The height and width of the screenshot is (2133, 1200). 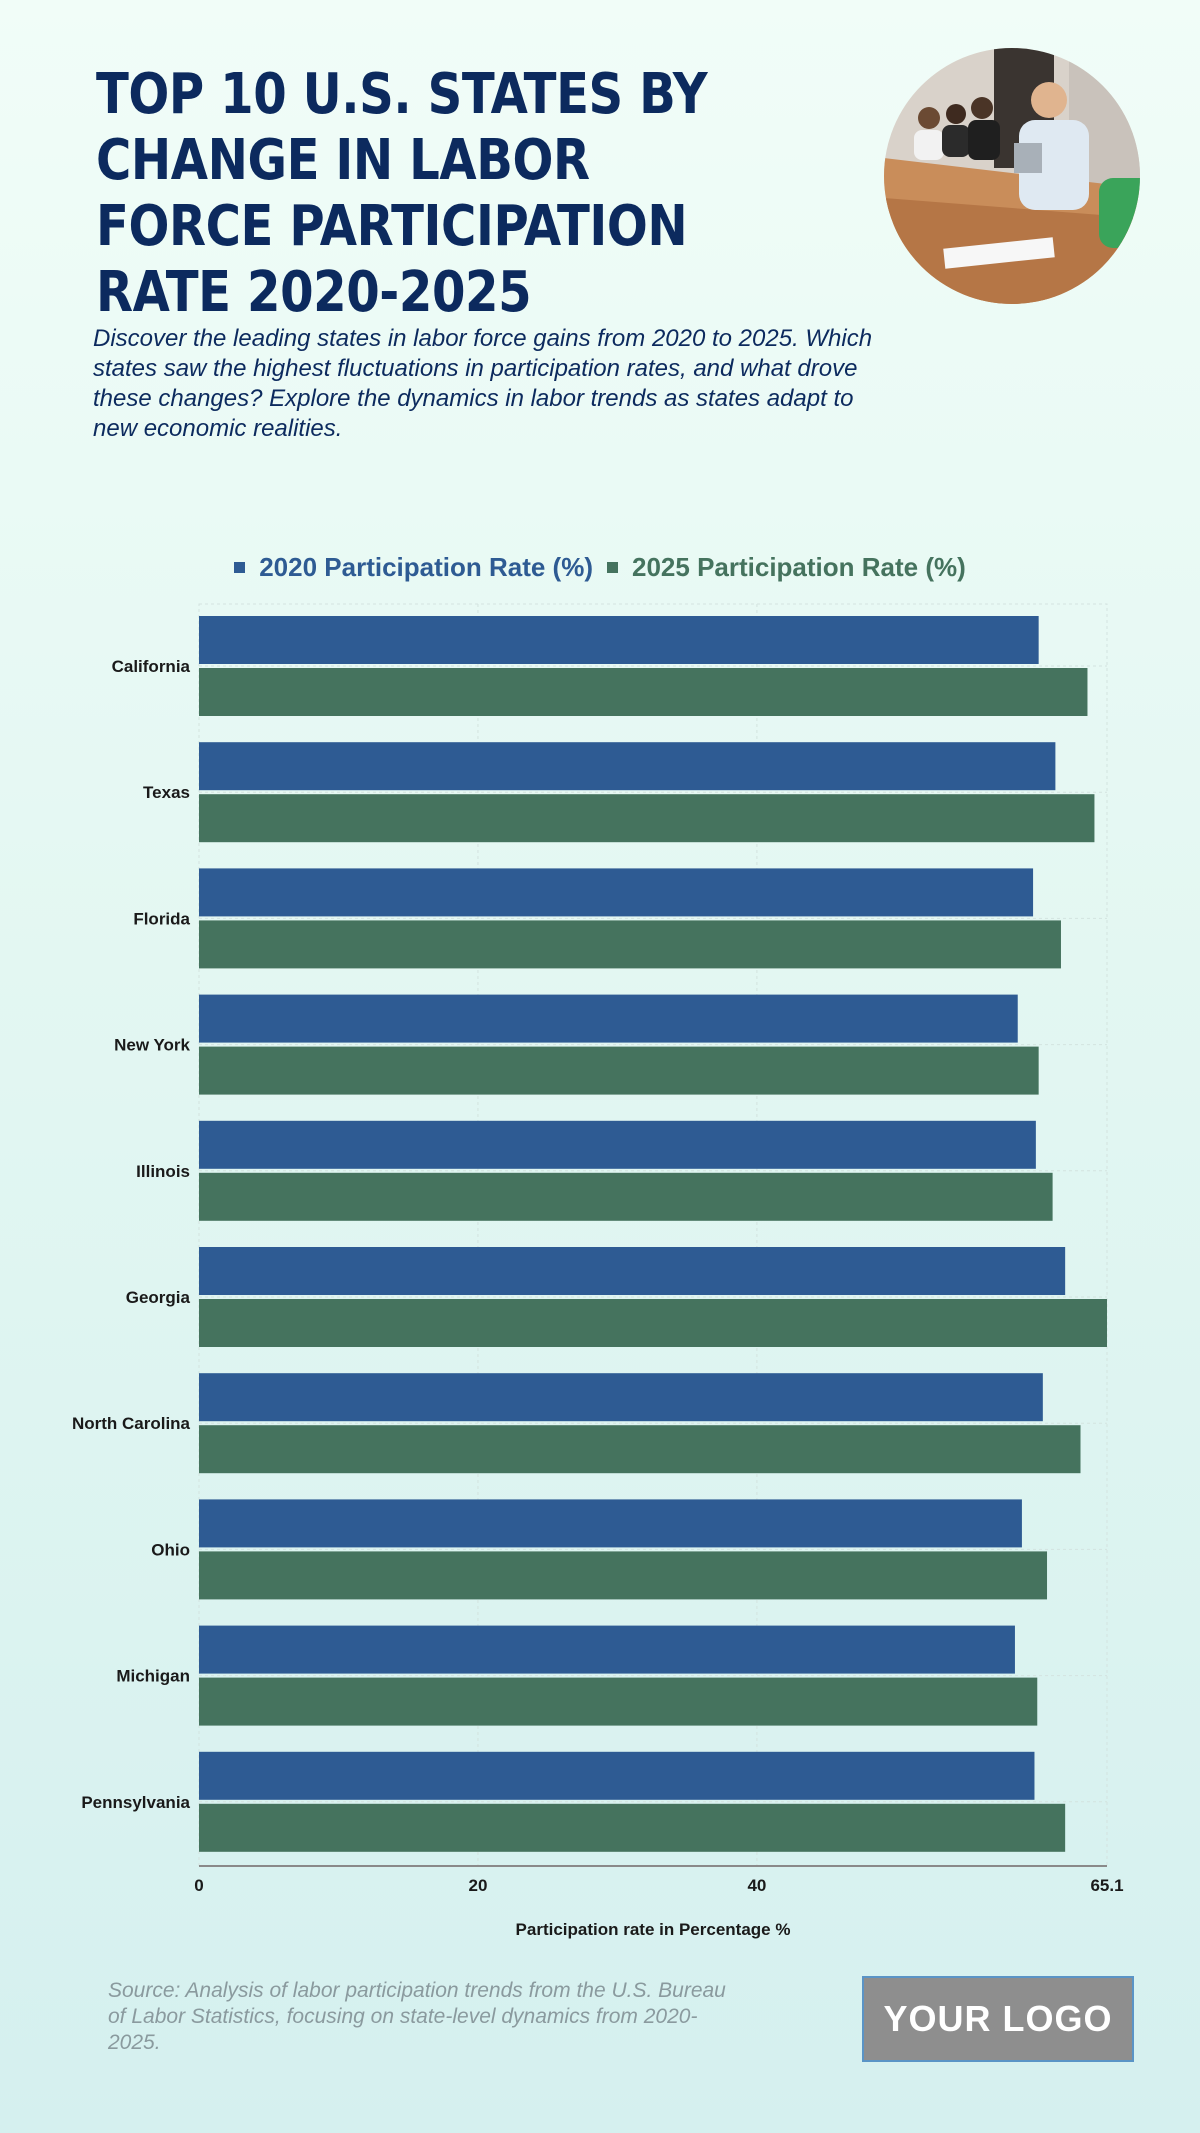 What do you see at coordinates (640, 1449) in the screenshot?
I see `bar-2025-north-carolina` at bounding box center [640, 1449].